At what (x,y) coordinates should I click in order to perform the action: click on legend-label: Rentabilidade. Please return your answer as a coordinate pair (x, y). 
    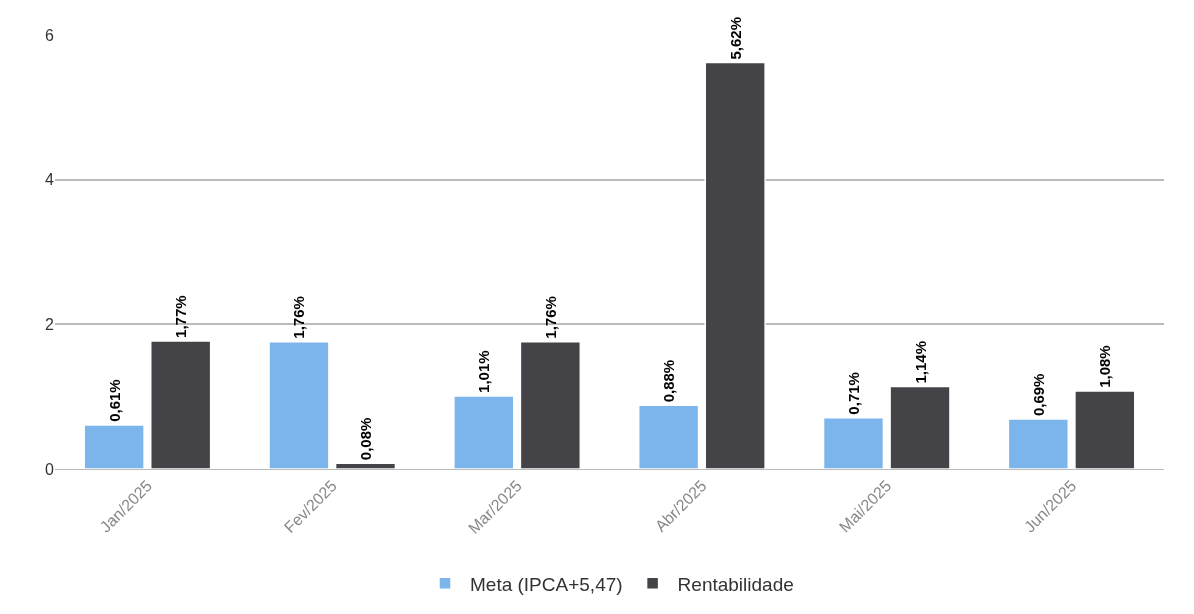
    Looking at the image, I should click on (735, 584).